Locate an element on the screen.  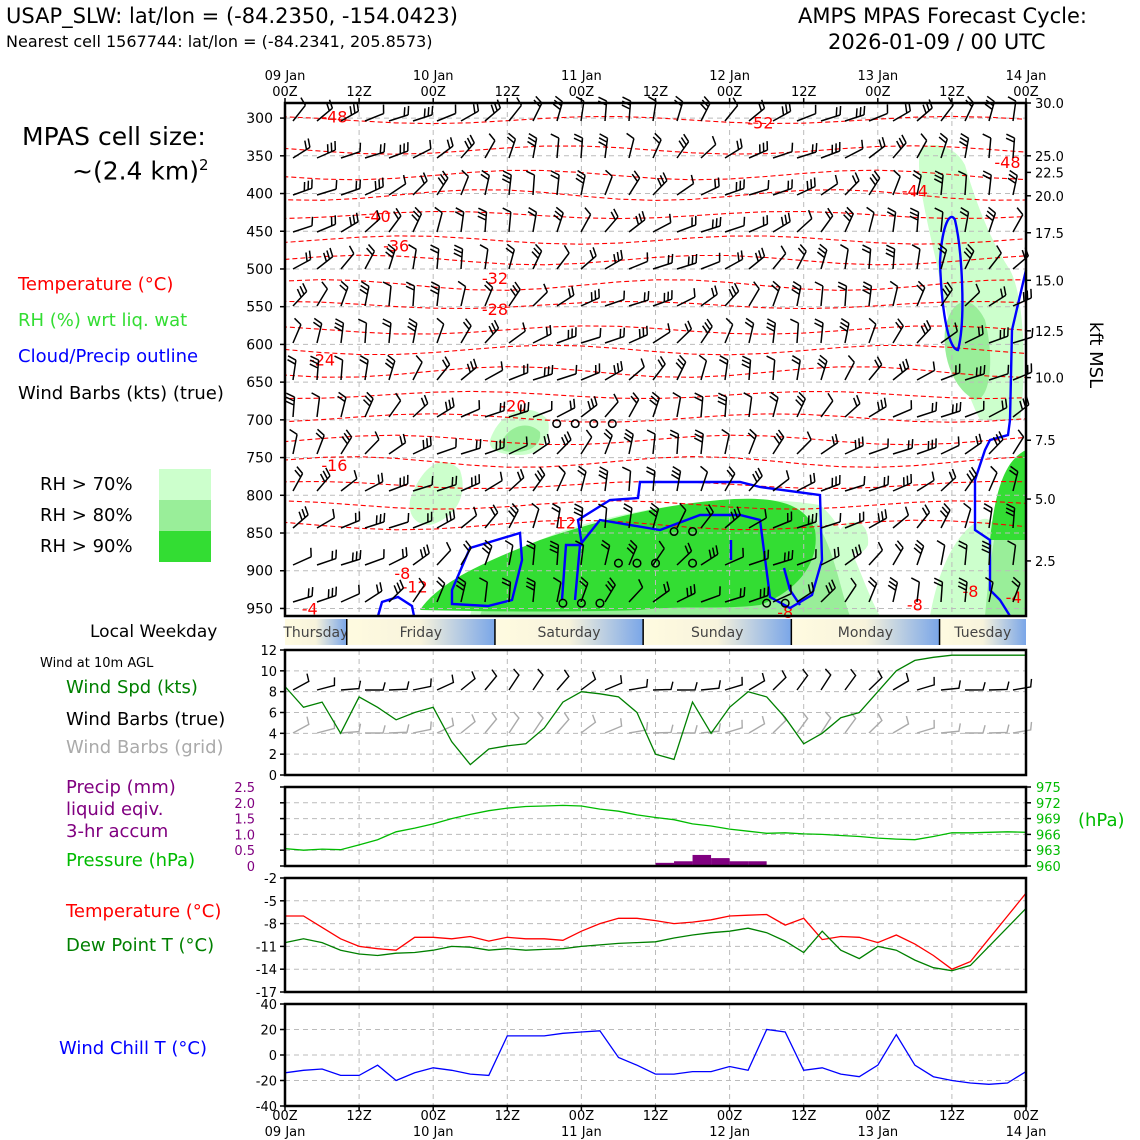
pressure-tick-label: 966 is located at coordinates (1048, 835).